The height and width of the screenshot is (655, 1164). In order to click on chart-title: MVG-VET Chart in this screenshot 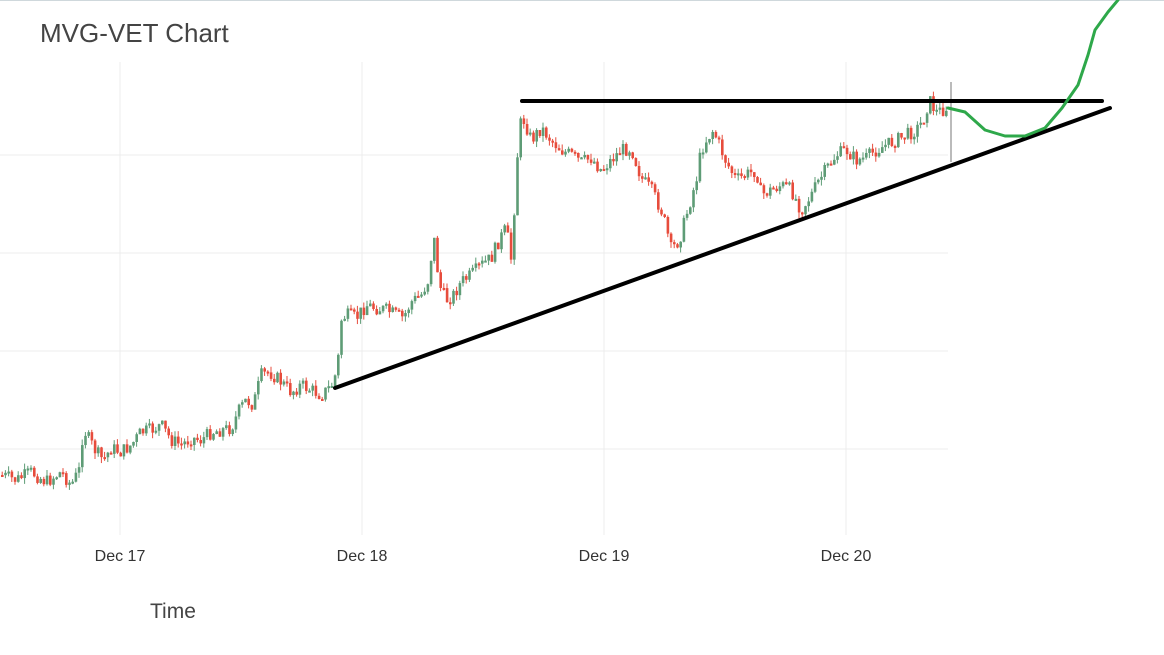, I will do `click(134, 33)`.